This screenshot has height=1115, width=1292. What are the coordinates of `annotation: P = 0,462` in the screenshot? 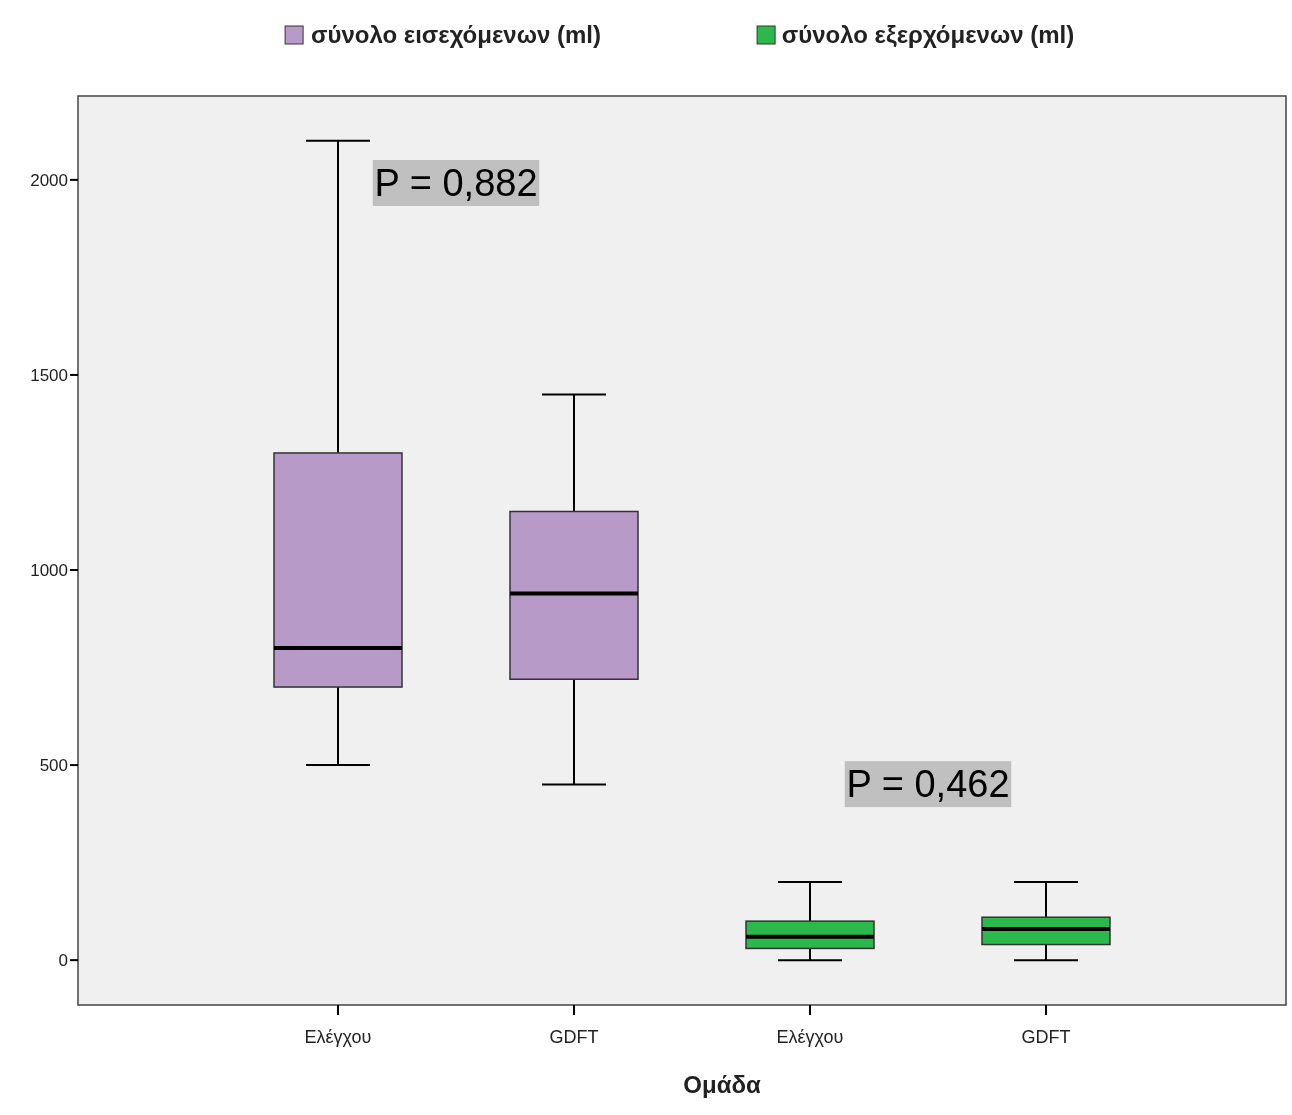 It's located at (928, 784).